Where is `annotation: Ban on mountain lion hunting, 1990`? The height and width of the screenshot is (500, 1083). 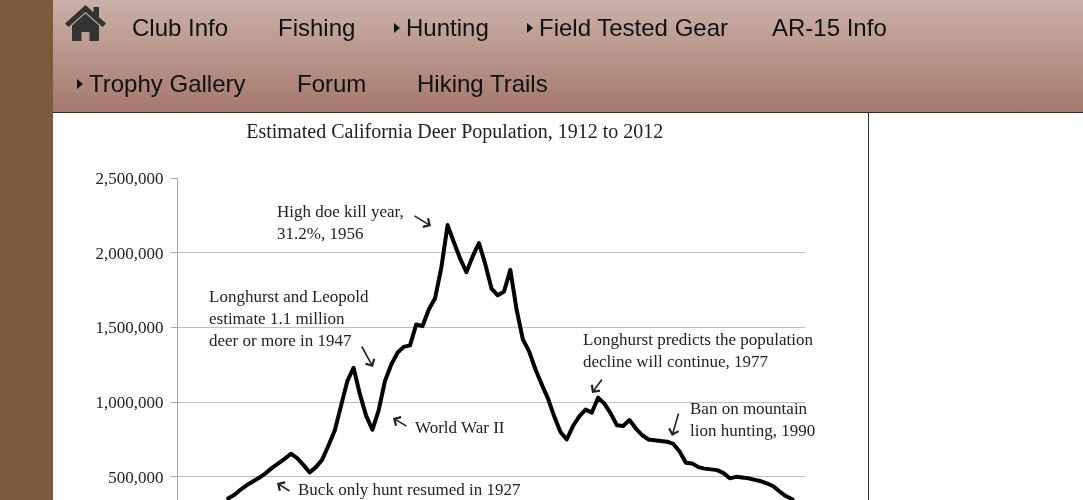 annotation: Ban on mountain lion hunting, 1990 is located at coordinates (753, 420).